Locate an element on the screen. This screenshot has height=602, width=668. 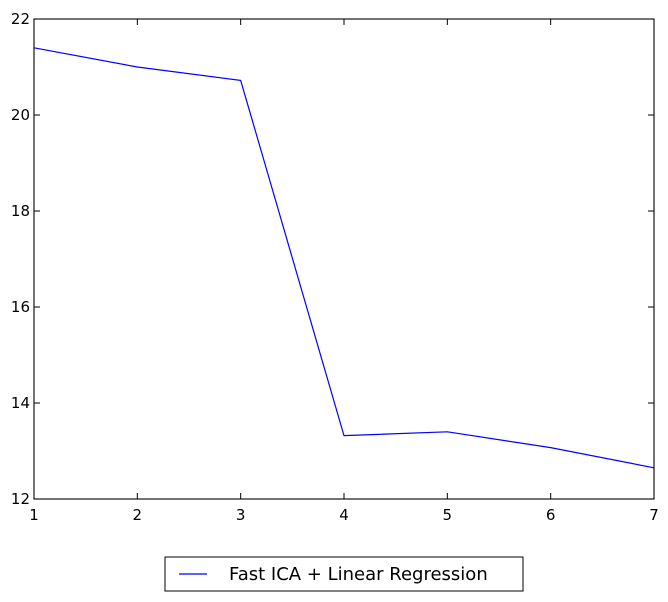
legend-box is located at coordinates (344, 574).